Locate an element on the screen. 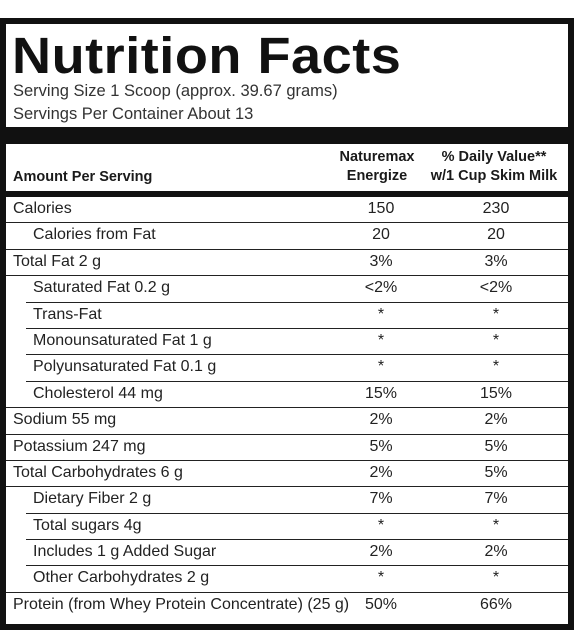 The image size is (580, 630). nutrient-name: Dietary Fiber 2 g is located at coordinates (92, 499).